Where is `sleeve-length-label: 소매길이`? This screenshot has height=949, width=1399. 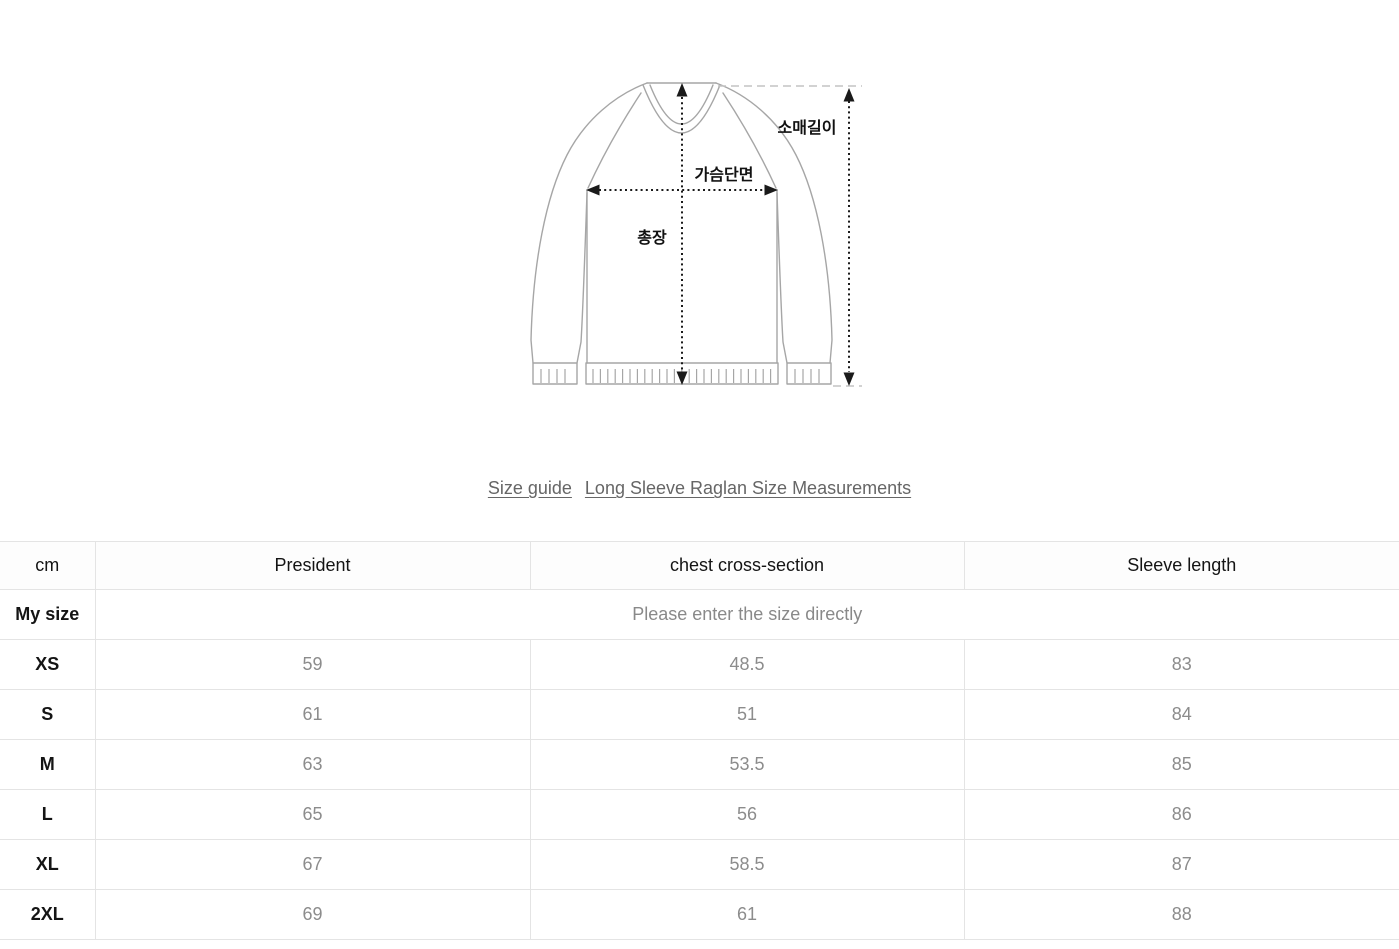
sleeve-length-label: 소매길이 is located at coordinates (807, 128).